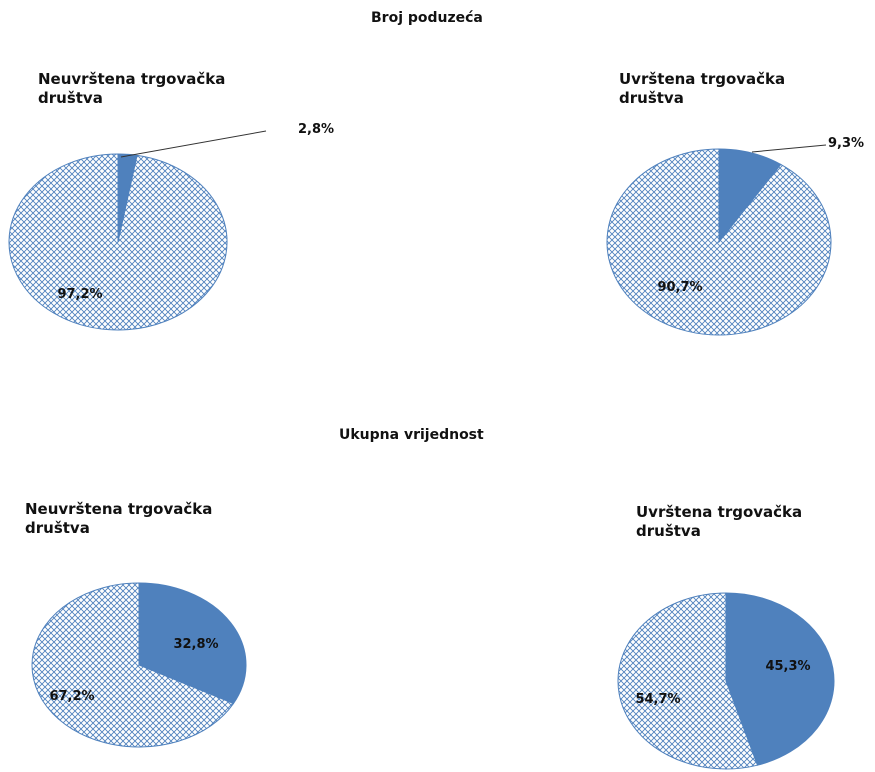 The image size is (875, 772). I want to click on pie-unlisted-count: 2,8% 97,2%, so click(171, 226).